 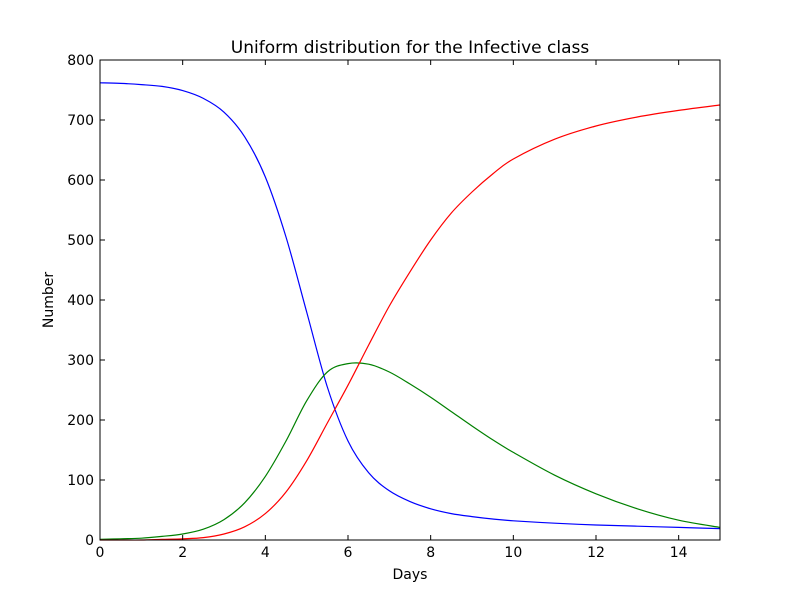 What do you see at coordinates (679, 553) in the screenshot?
I see `x-tick-label: 14` at bounding box center [679, 553].